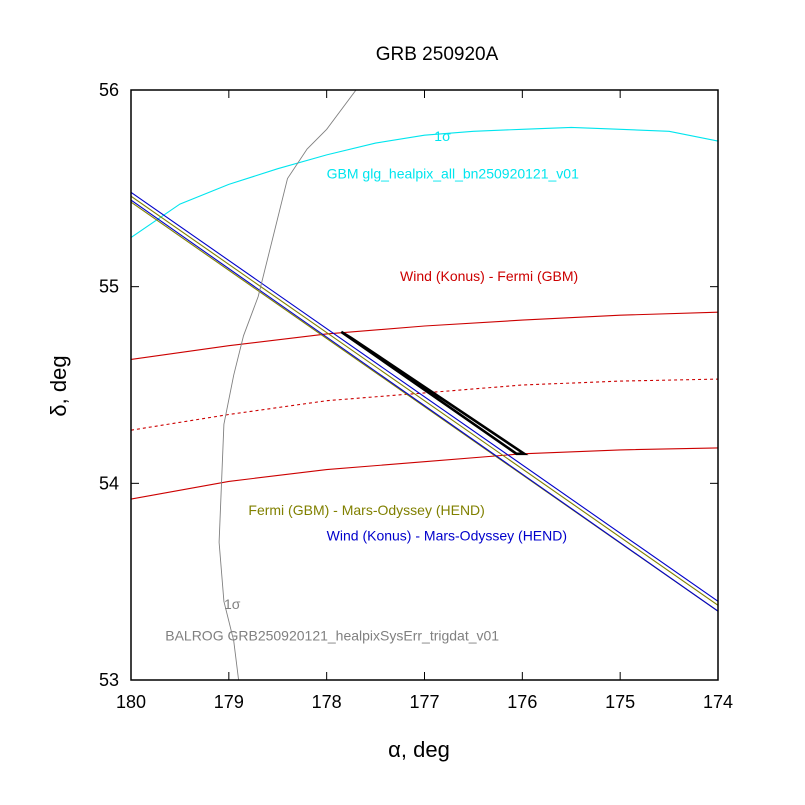 This screenshot has width=805, height=805. What do you see at coordinates (366, 510) in the screenshot?
I see `annotation-gbm-hend-name: Fermi (GBM) - Mars-Odyssey (HEND)` at bounding box center [366, 510].